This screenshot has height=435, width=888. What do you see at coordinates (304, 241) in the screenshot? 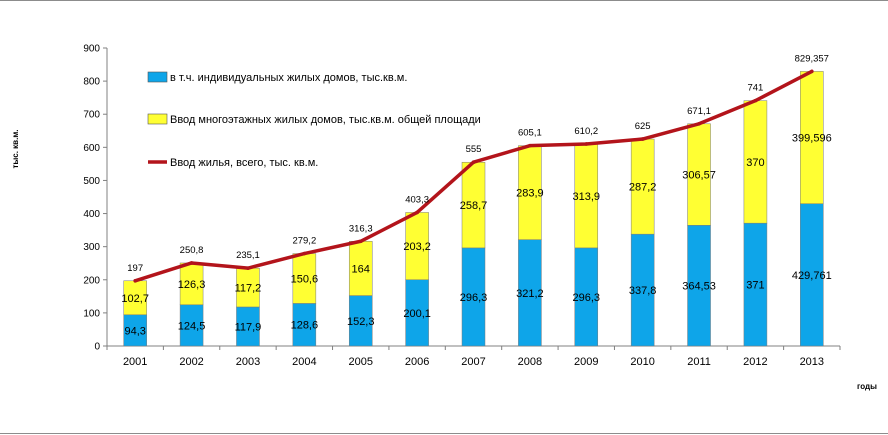
I see `data-label-total: 279,2` at bounding box center [304, 241].